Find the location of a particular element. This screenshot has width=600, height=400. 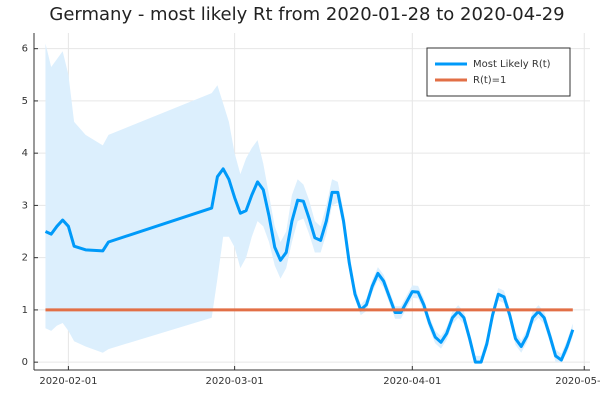

legend: Most Likely R(t) R(t)=1 is located at coordinates (498, 72).